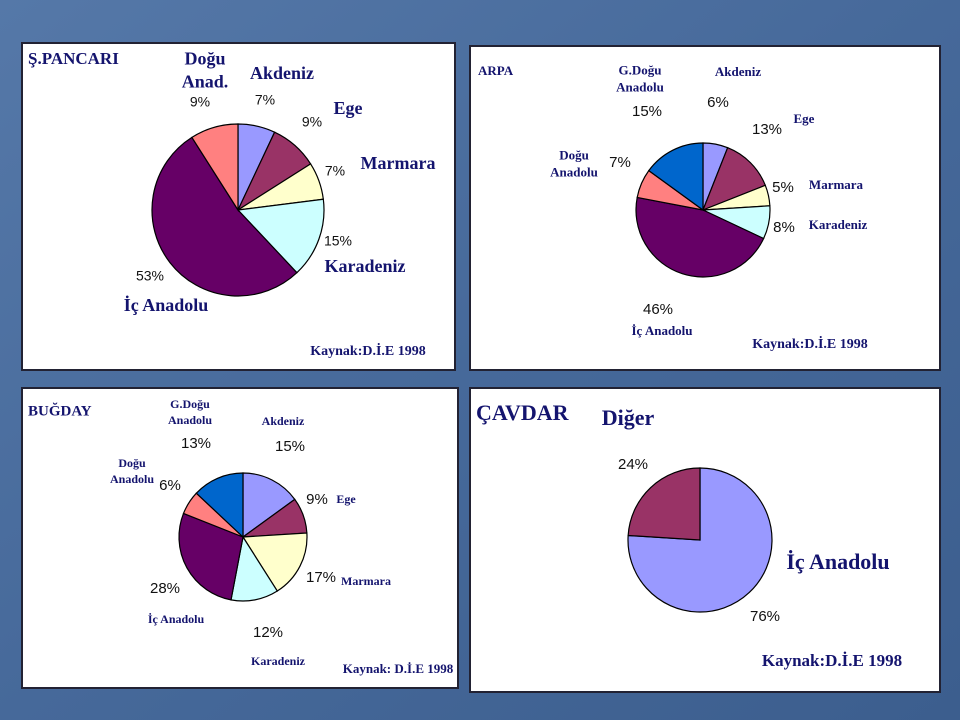 The width and height of the screenshot is (960, 720). Describe the element at coordinates (628, 417) in the screenshot. I see `category-label: Diğer` at that location.